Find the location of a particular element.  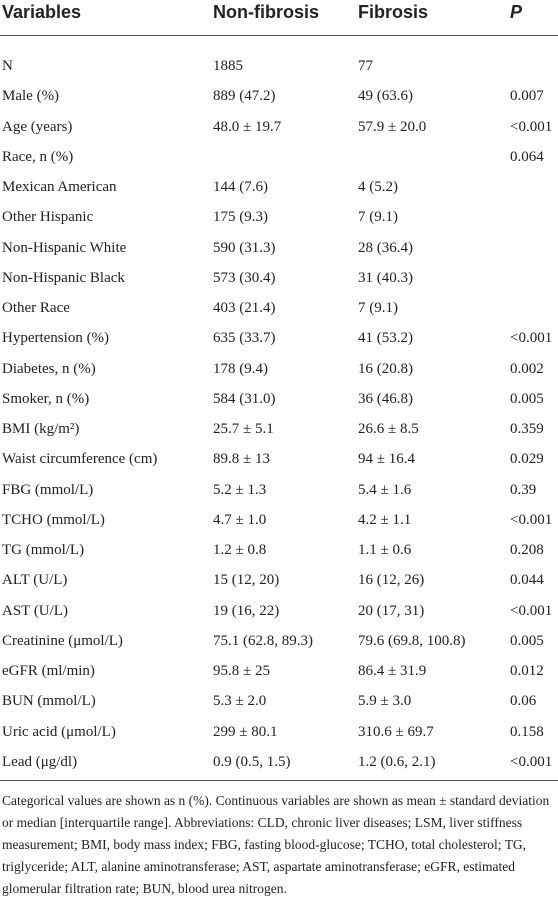

row-label: Other Hispanic is located at coordinates (48, 217).